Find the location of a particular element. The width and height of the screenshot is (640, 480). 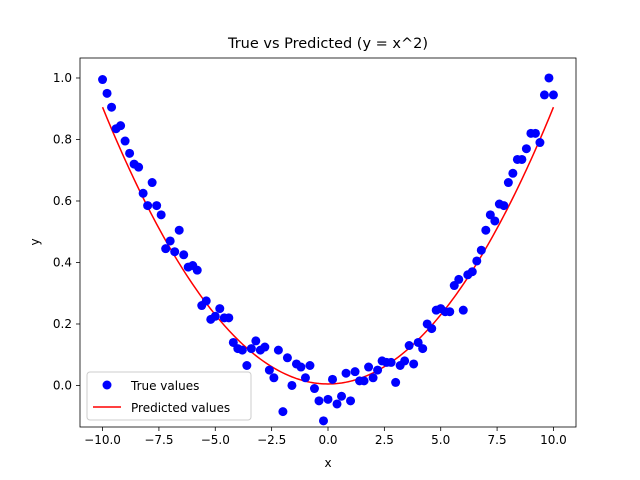

x-tick-label: −2.5 is located at coordinates (271, 440).